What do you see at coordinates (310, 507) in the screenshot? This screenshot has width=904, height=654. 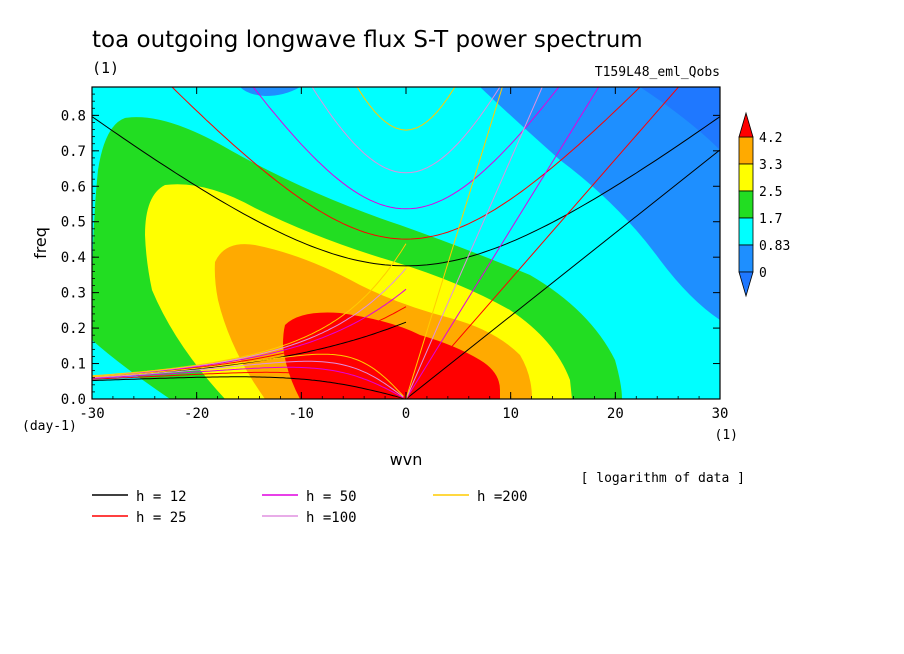 I see `legend: h = 12 h = 25 h = 50 h =100 h =200` at bounding box center [310, 507].